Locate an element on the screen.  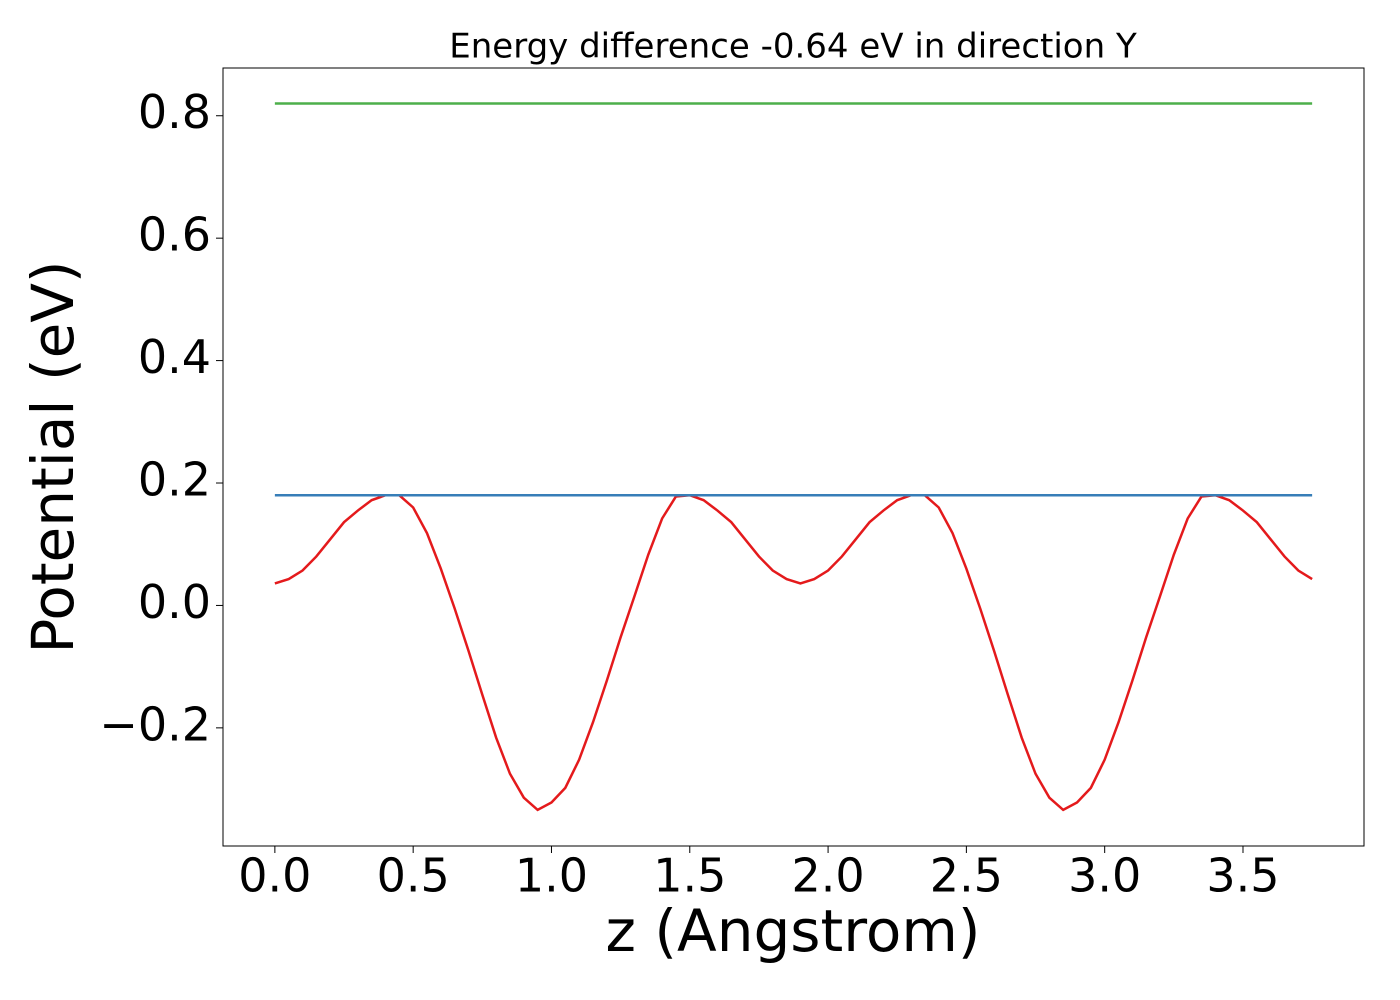
y-tick-label: −0.2 is located at coordinates (155, 724).